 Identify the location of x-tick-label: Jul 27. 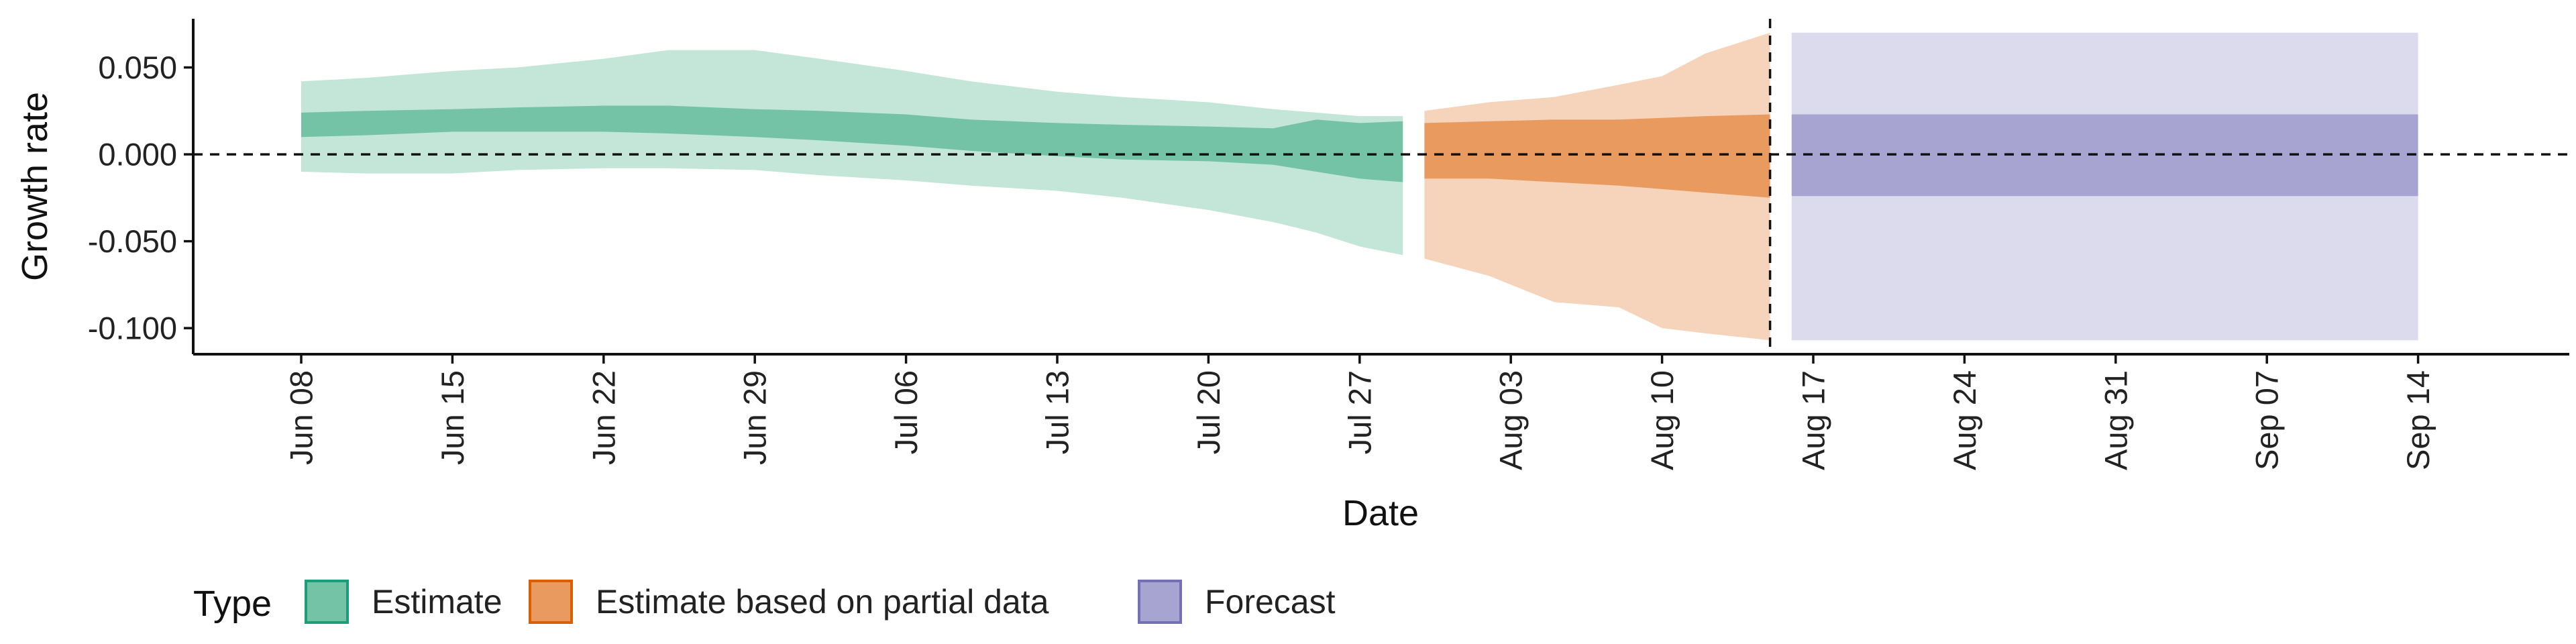
(1359, 412).